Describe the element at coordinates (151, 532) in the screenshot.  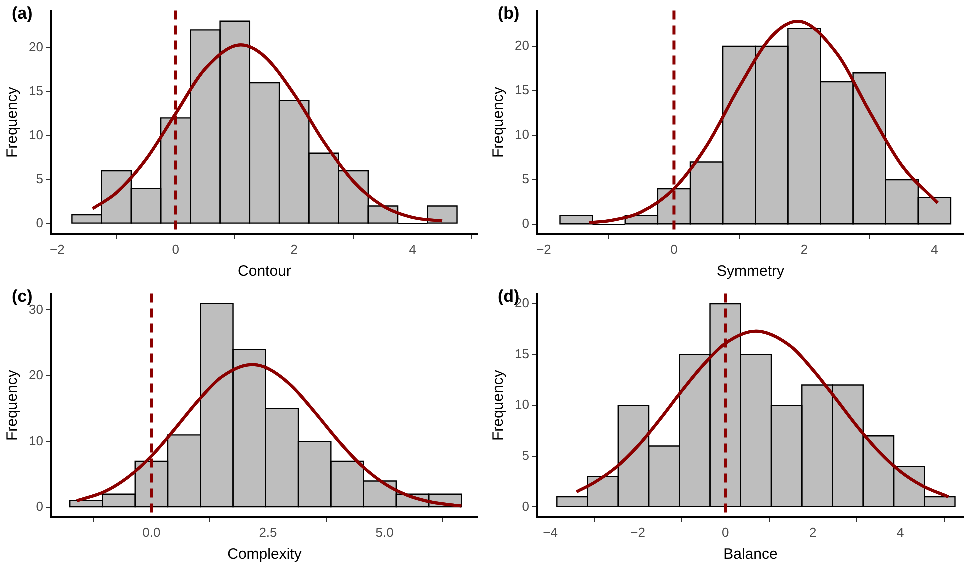
I see `x-tick-label: 0.0` at that location.